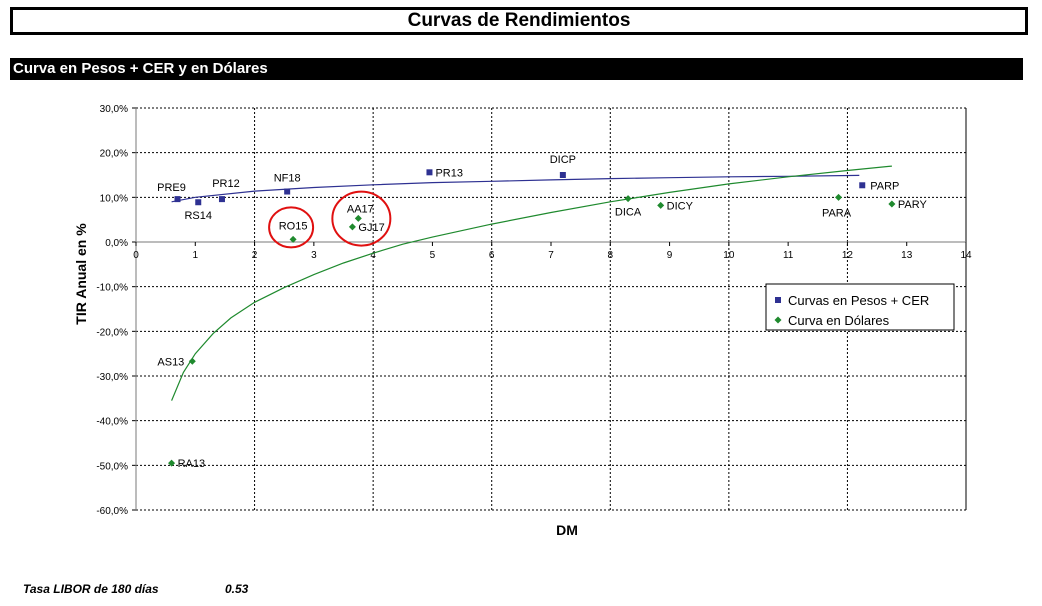  I want to click on x-tick-label: 1, so click(196, 255).